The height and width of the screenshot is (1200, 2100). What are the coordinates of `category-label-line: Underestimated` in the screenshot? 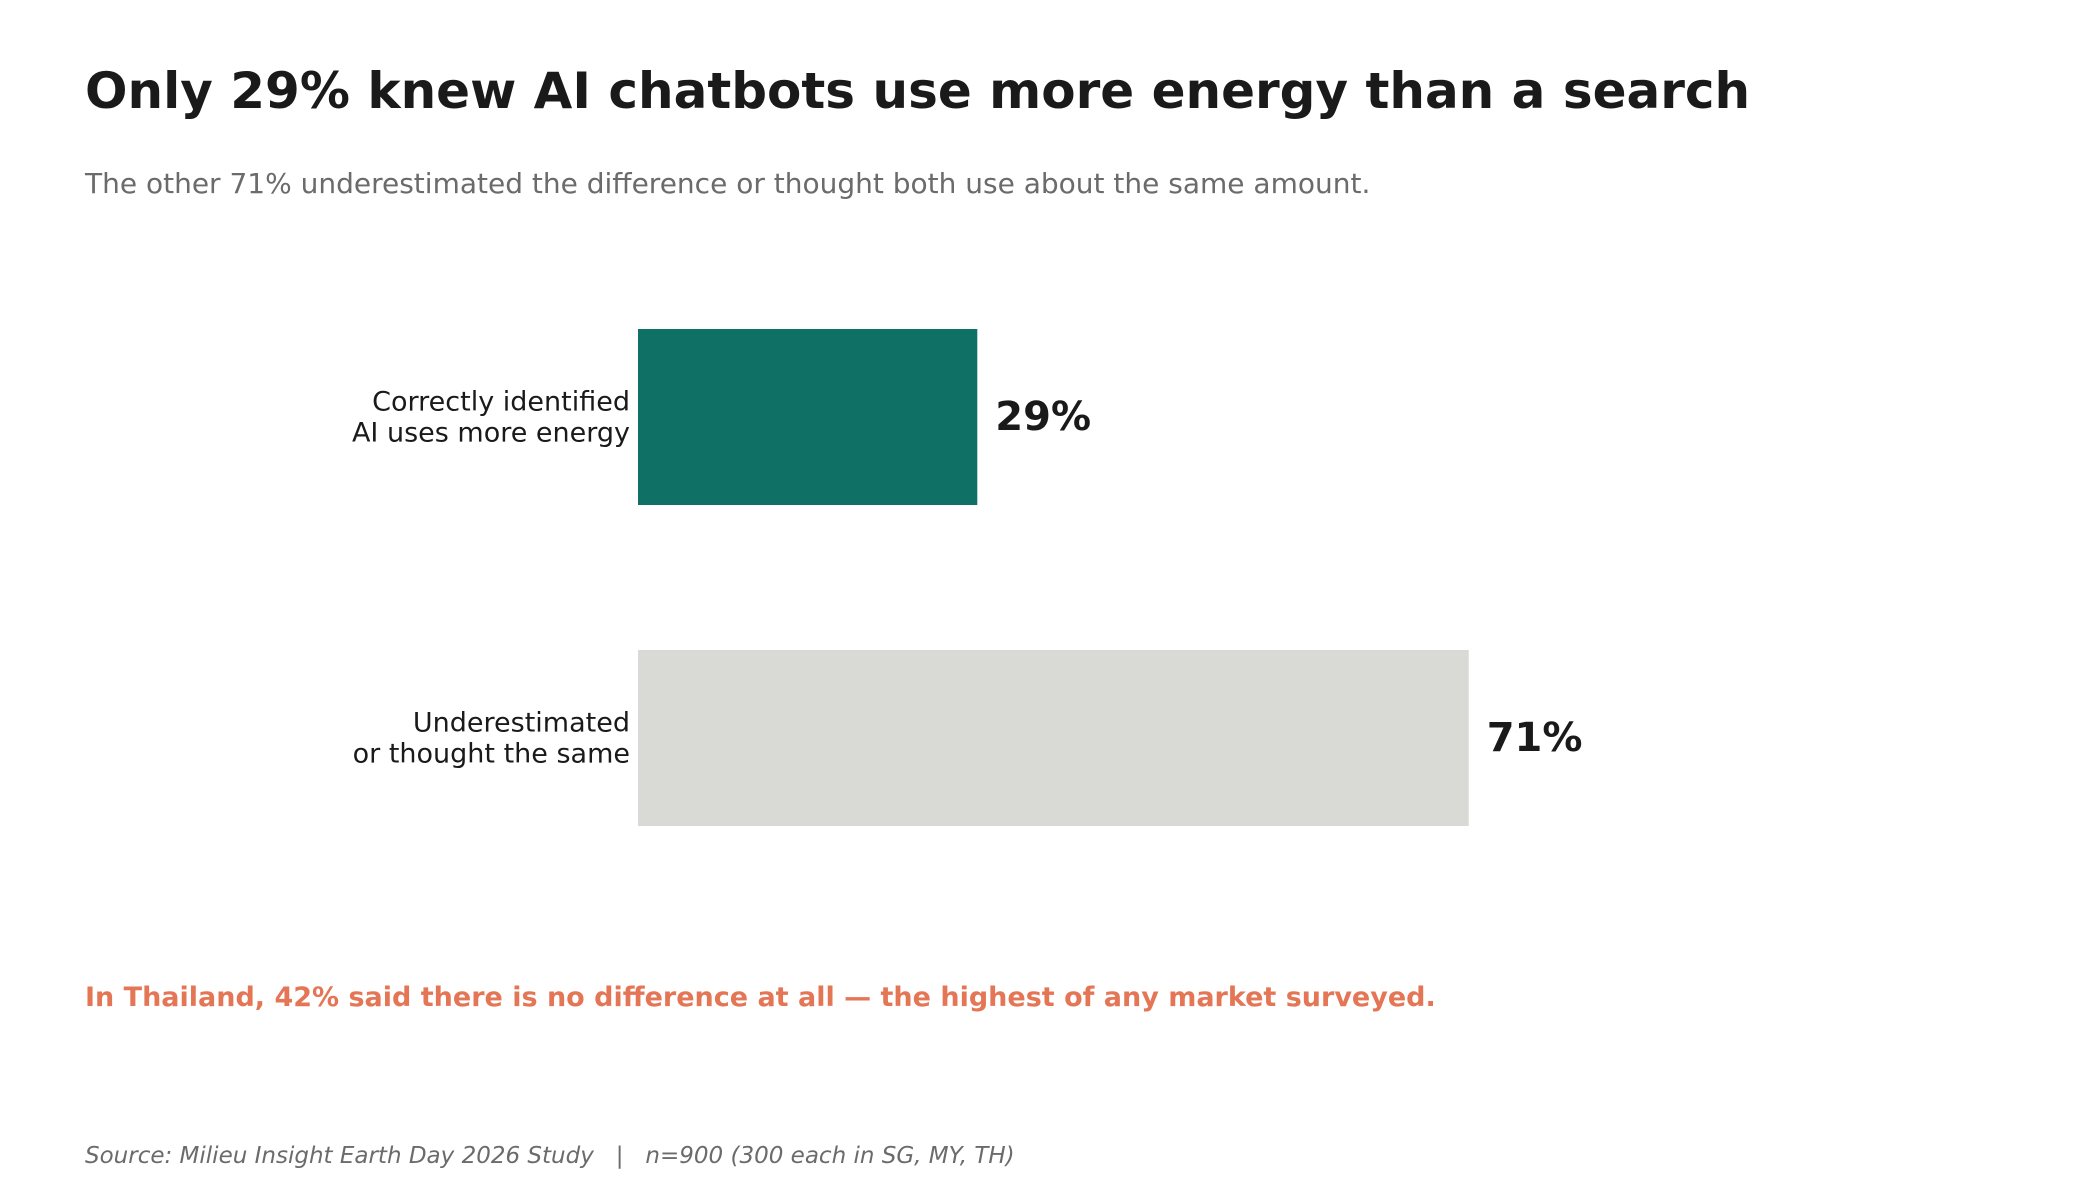 It's located at (521, 723).